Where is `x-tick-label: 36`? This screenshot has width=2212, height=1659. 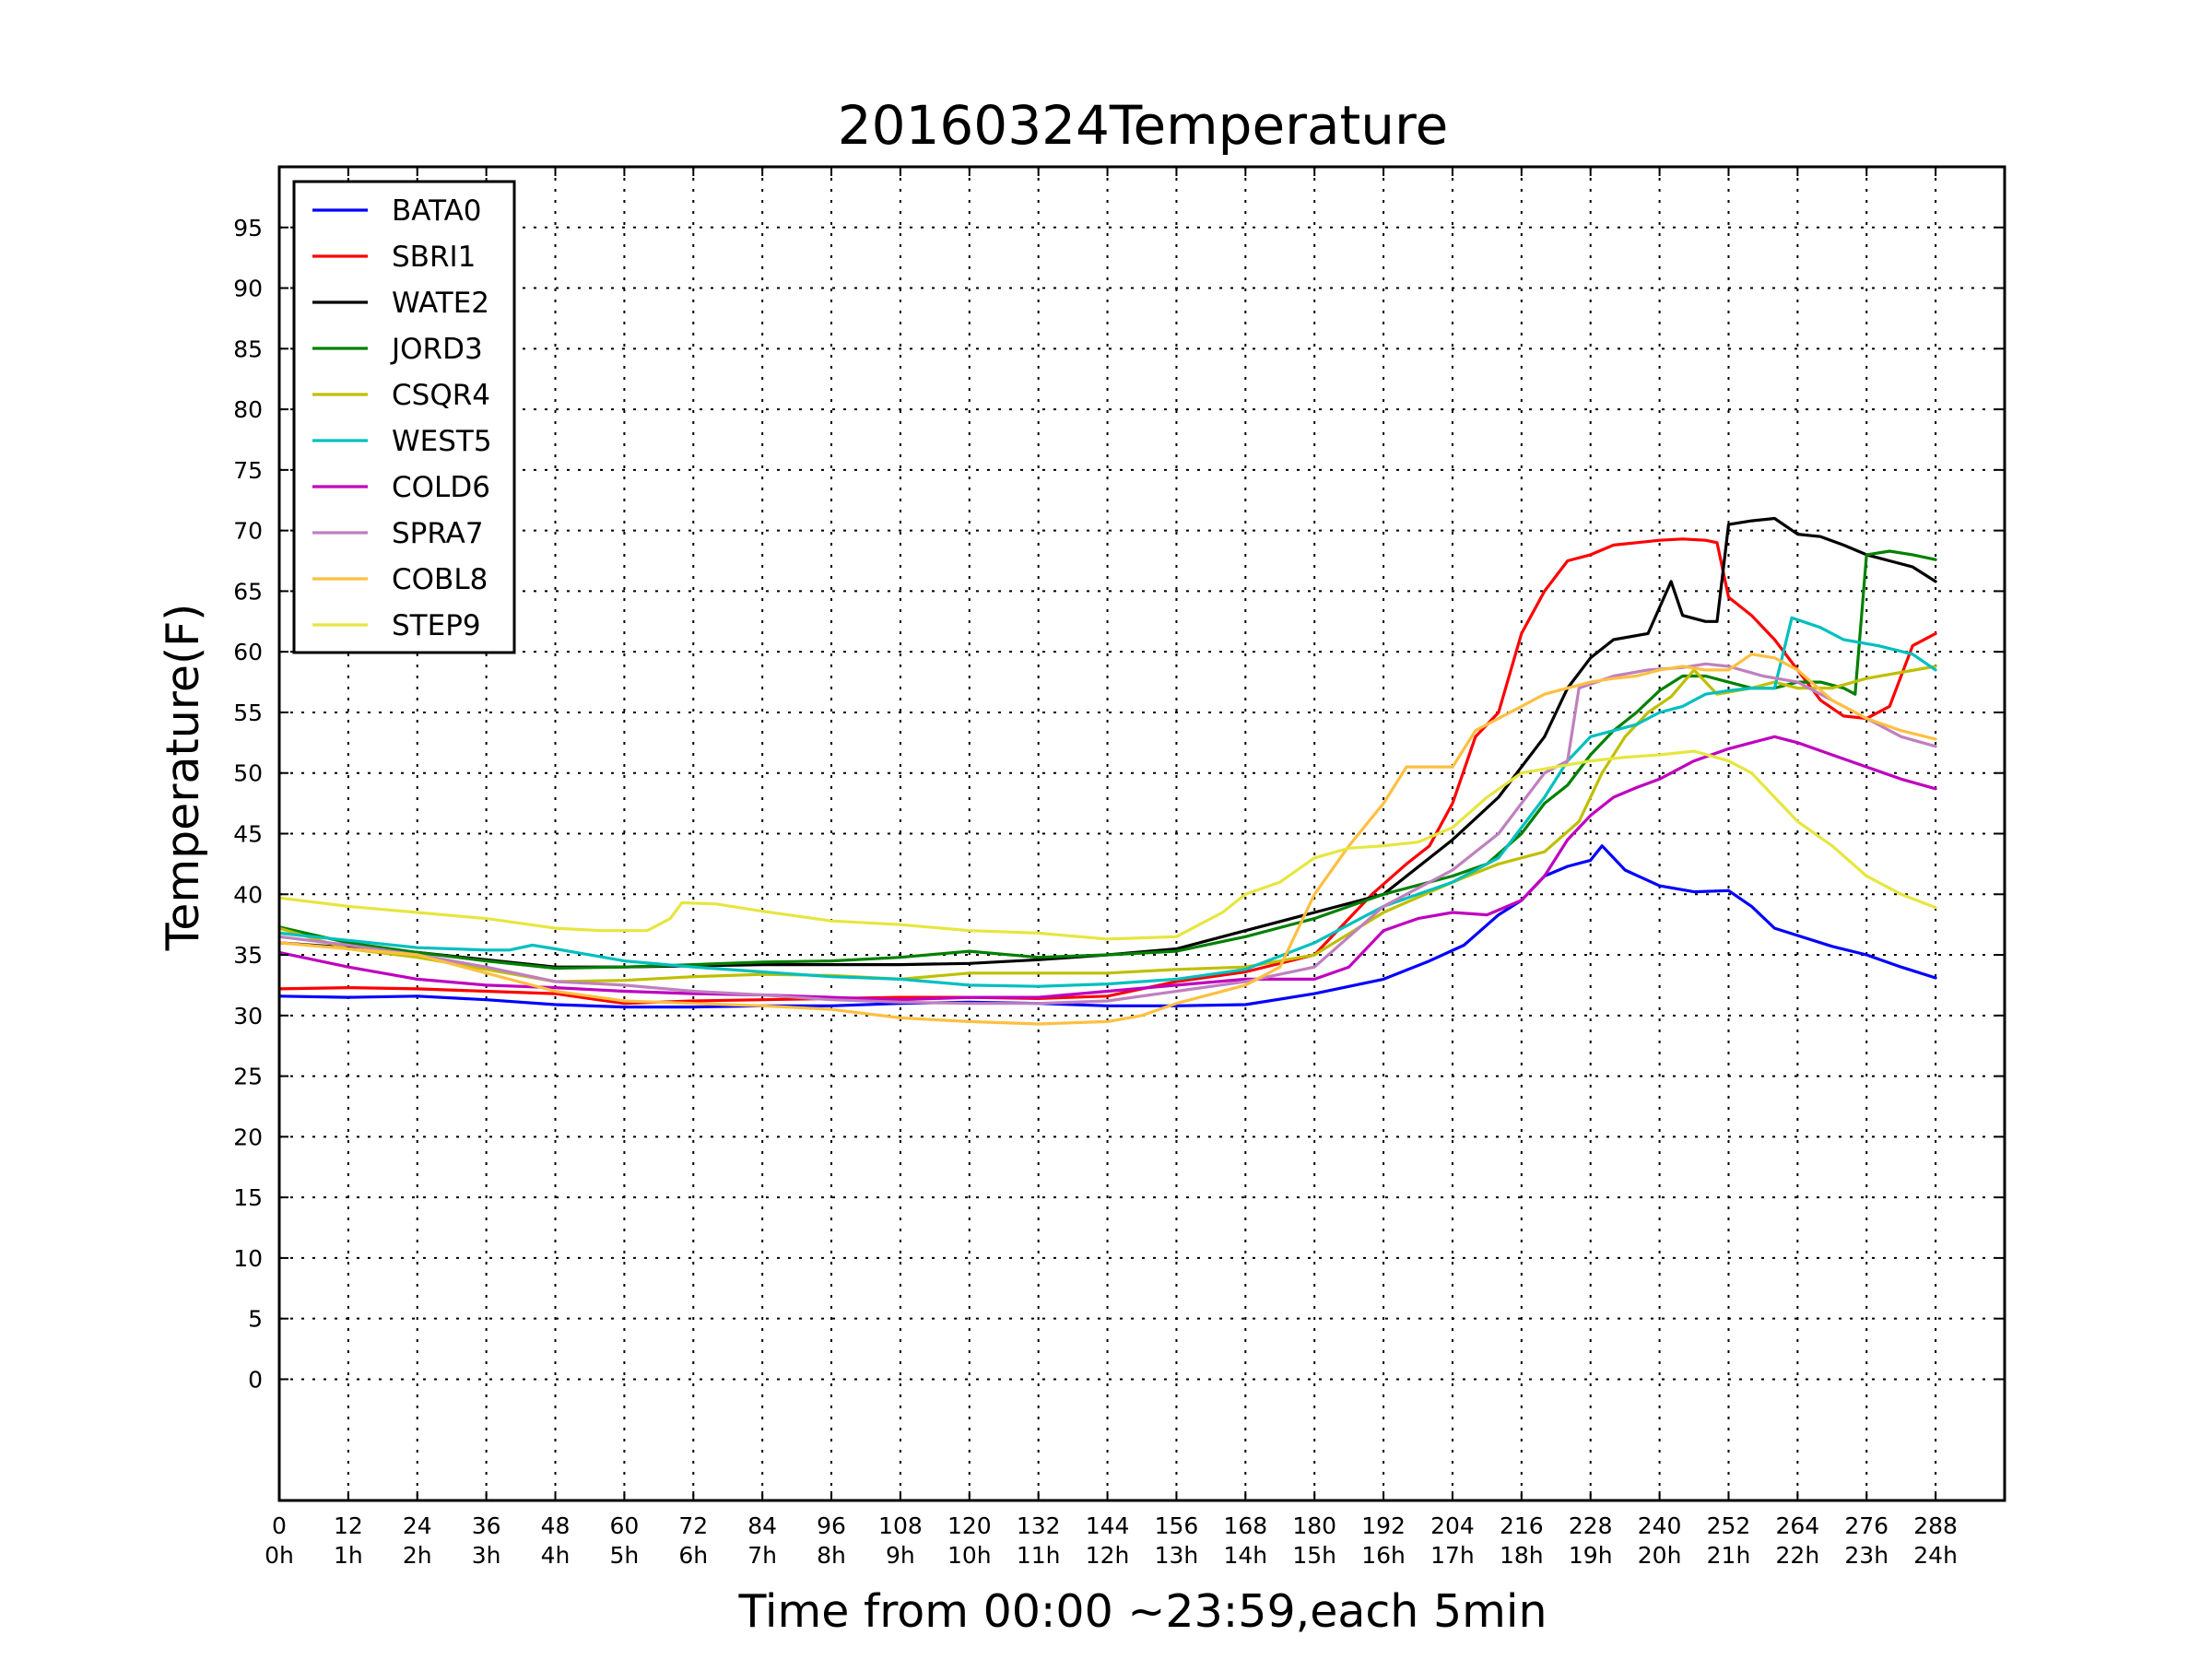
x-tick-label: 36 is located at coordinates (486, 1525).